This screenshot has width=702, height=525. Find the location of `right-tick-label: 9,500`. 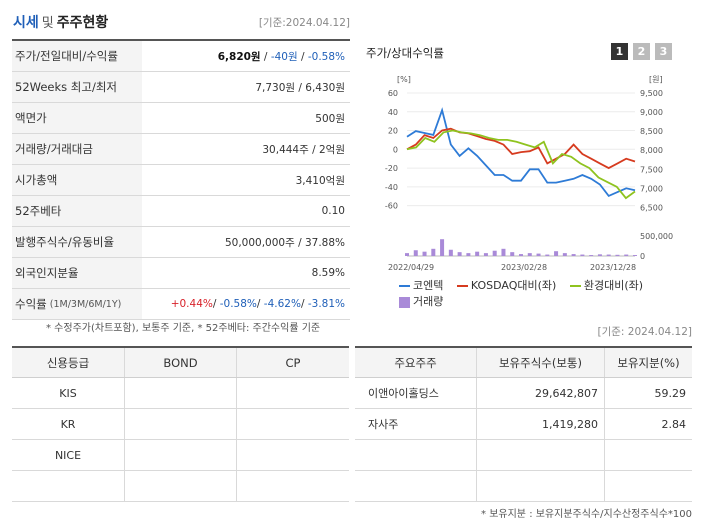

right-tick-label: 9,500 is located at coordinates (651, 93).